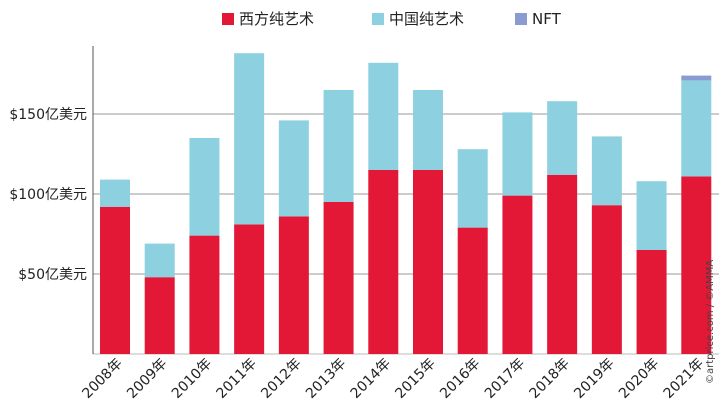 This screenshot has width=719, height=418. I want to click on y-tick-label: $150亿美元, so click(48, 115).